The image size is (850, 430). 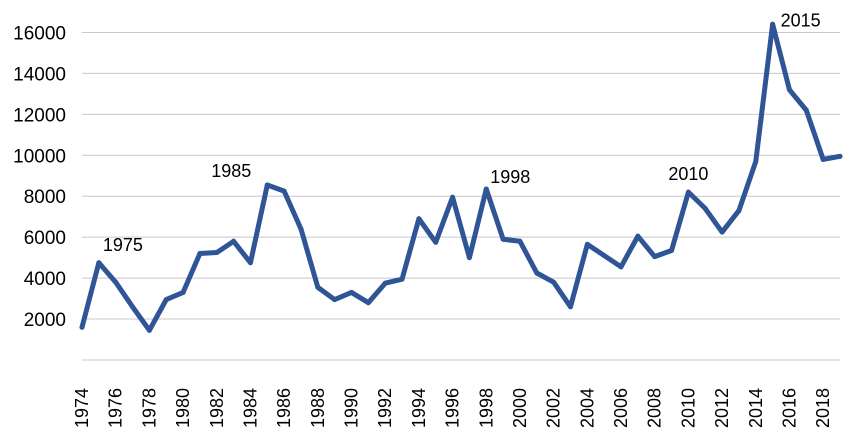 I want to click on data-point-1997, so click(x=469, y=258).